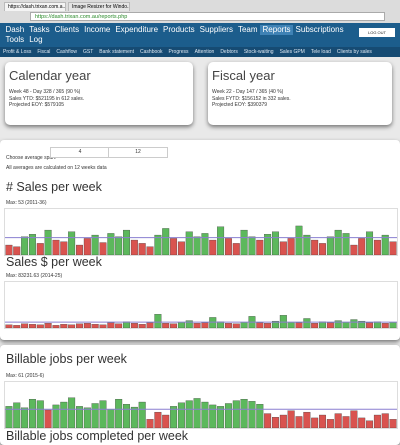 The height and width of the screenshot is (445, 400). Describe the element at coordinates (138, 152) in the screenshot. I see `span-option: 12` at that location.